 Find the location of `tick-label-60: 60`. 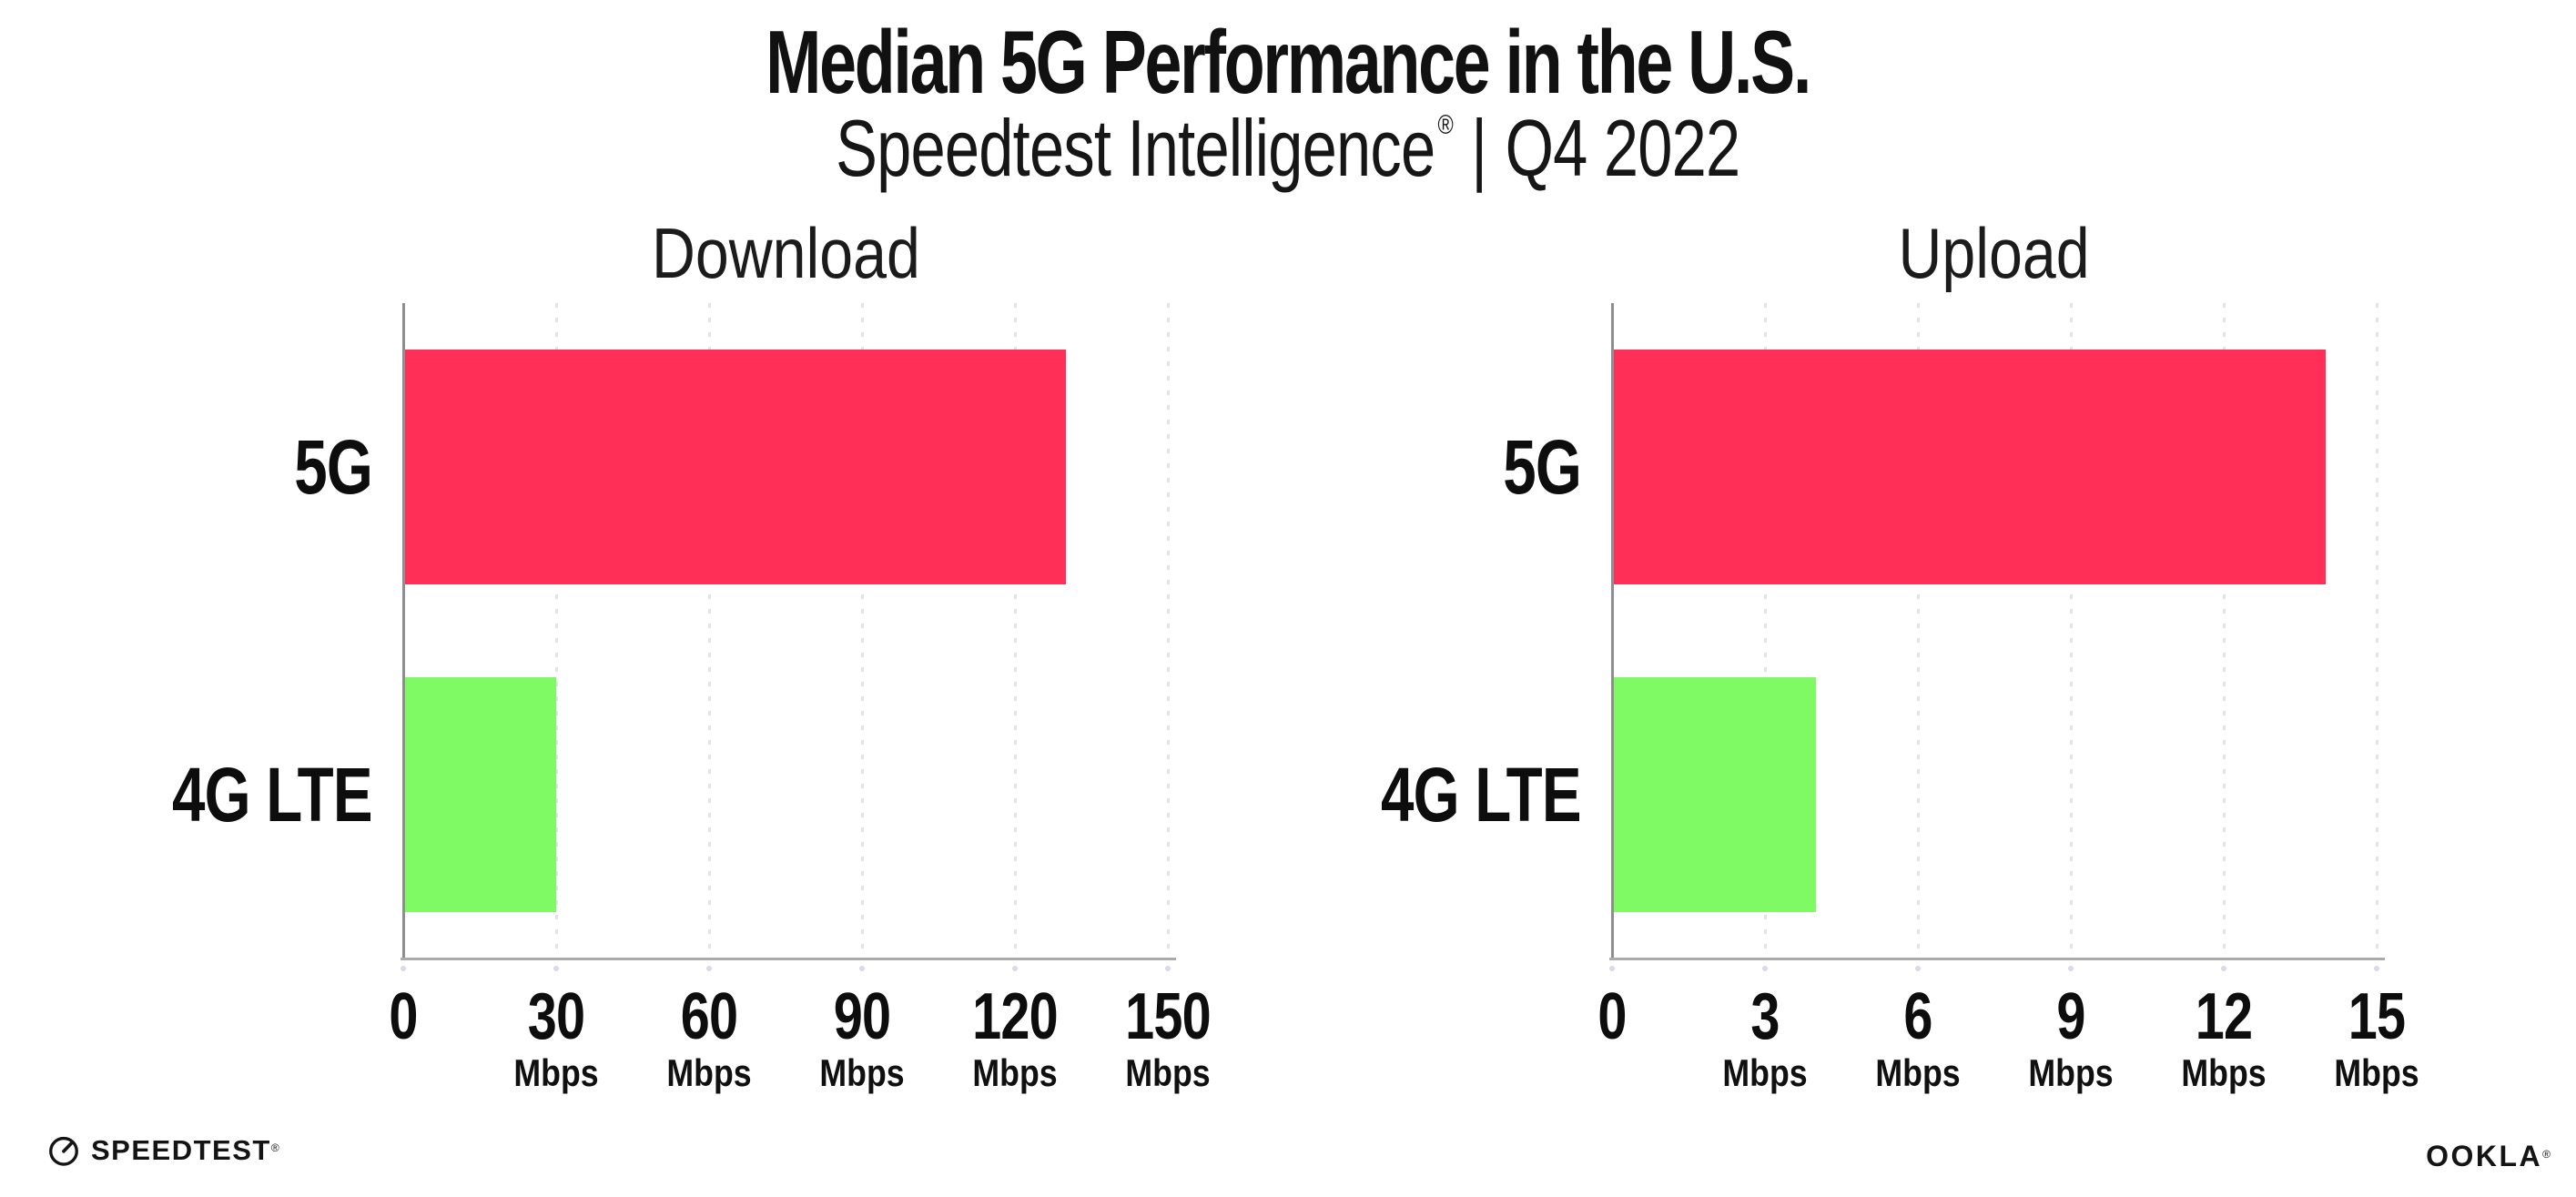

tick-label-60: 60 is located at coordinates (709, 1017).